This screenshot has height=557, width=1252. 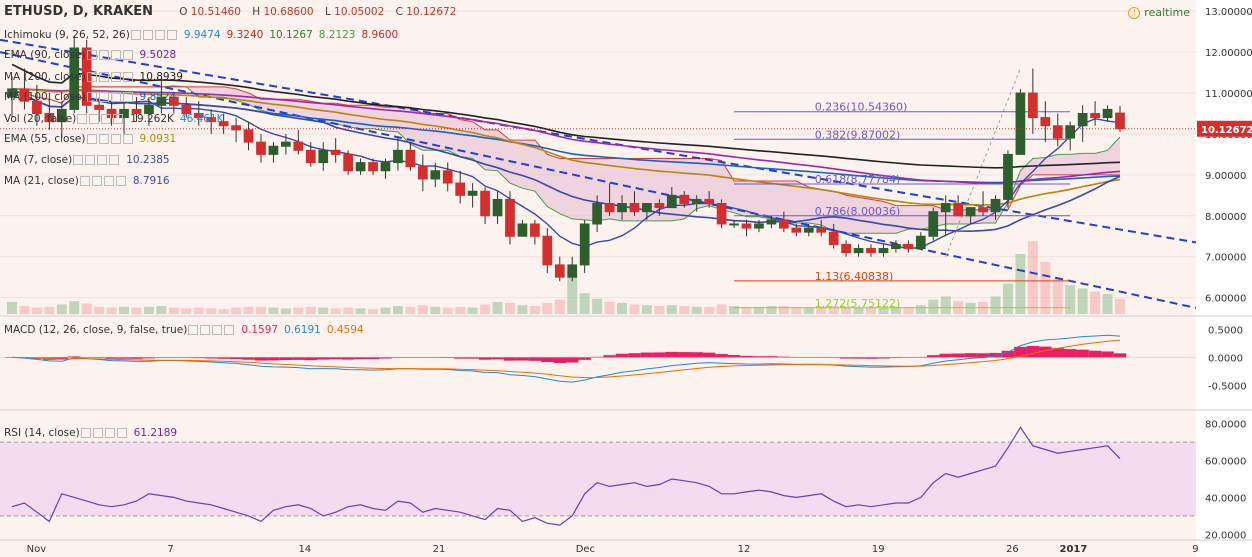 What do you see at coordinates (79, 11) in the screenshot?
I see `symbol-label: ETHUSD, D, KRAKEN` at bounding box center [79, 11].